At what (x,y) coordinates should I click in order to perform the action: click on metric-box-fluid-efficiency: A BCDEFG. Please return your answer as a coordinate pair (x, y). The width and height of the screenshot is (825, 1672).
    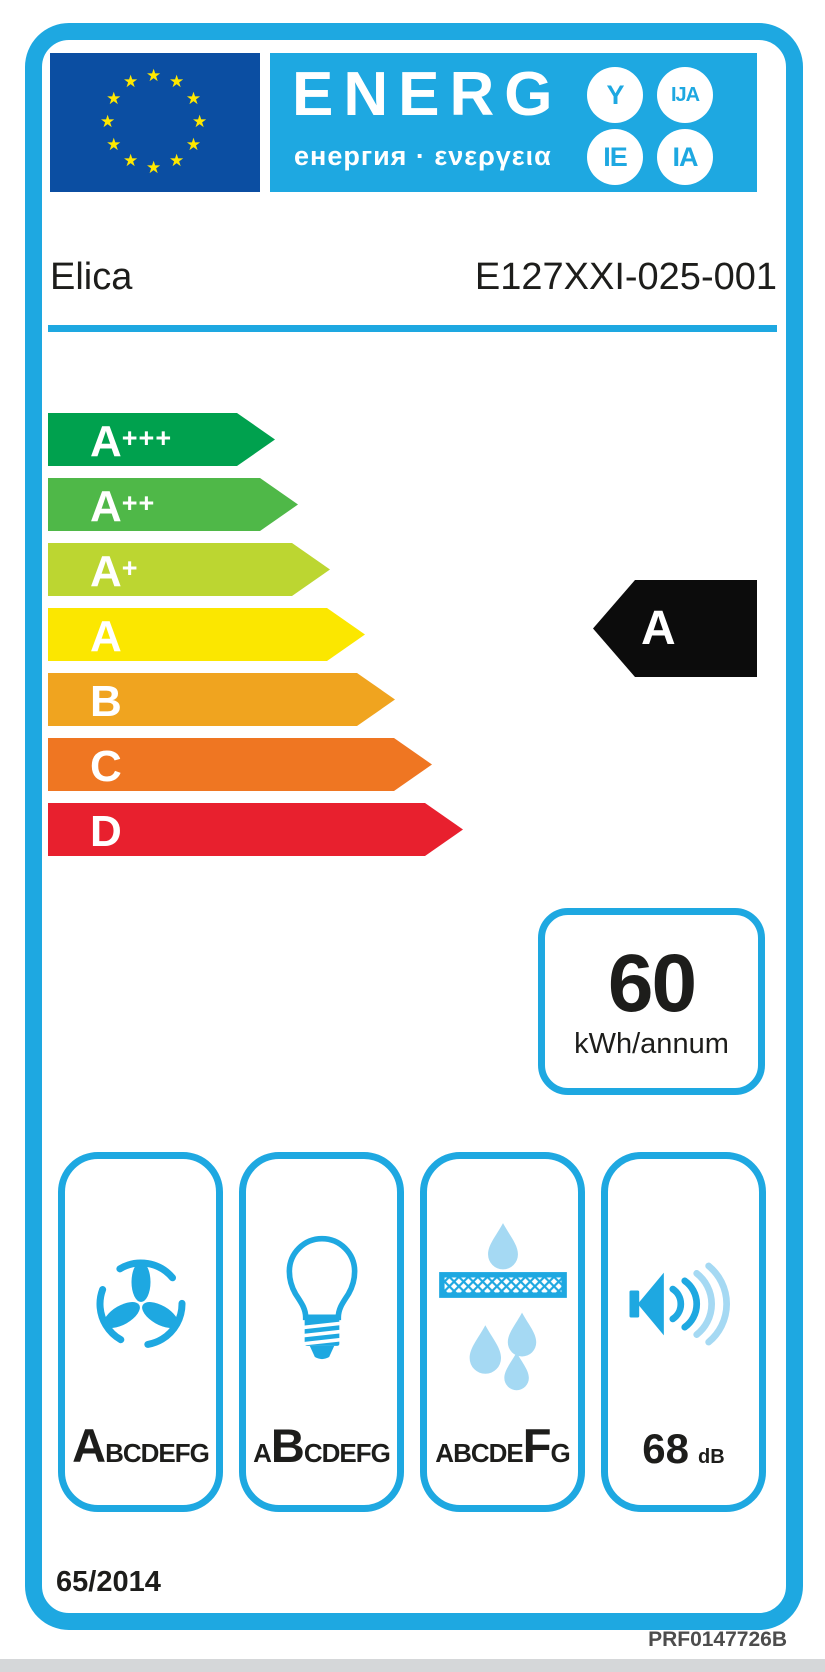
    Looking at the image, I should click on (140, 1332).